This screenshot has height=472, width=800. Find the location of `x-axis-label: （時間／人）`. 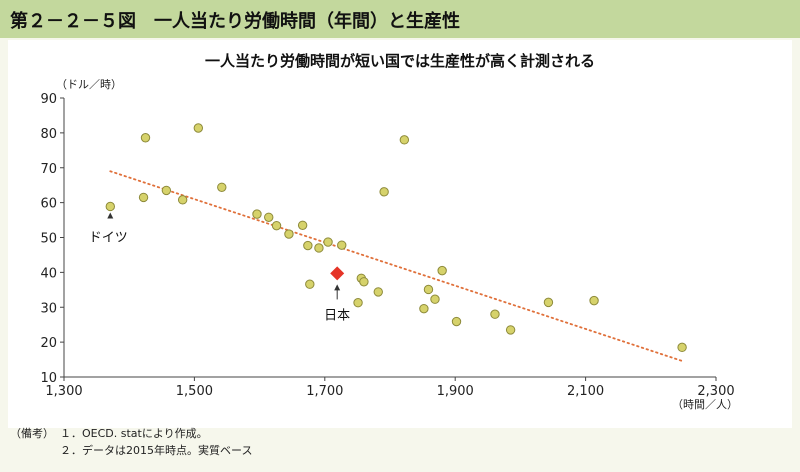

x-axis-label: （時間／人） is located at coordinates (705, 404).